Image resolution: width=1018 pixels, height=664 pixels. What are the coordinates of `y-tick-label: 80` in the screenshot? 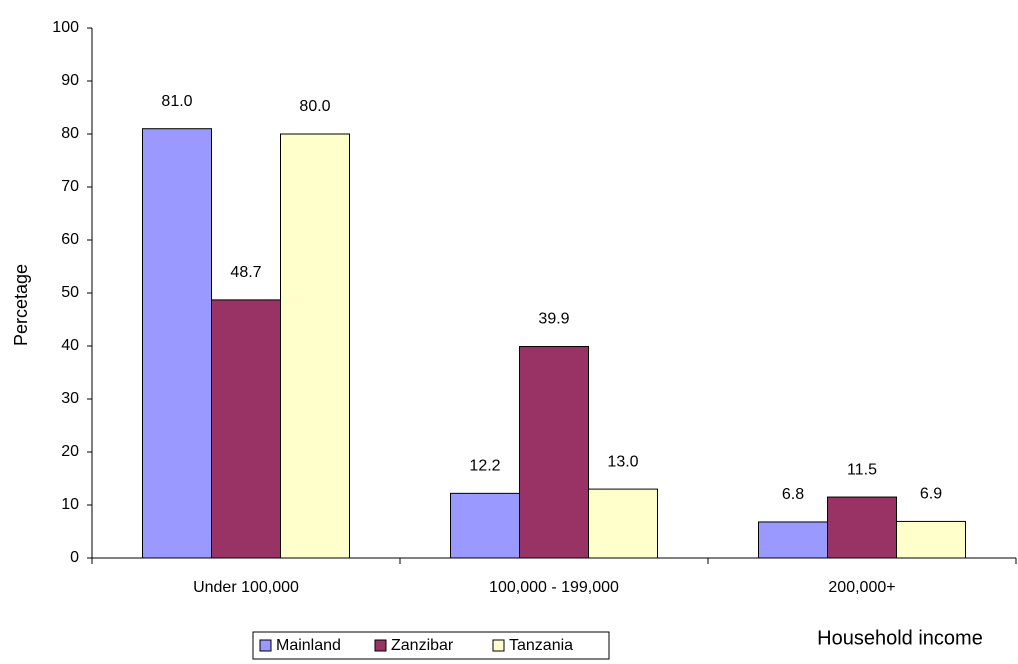 It's located at (70, 133).